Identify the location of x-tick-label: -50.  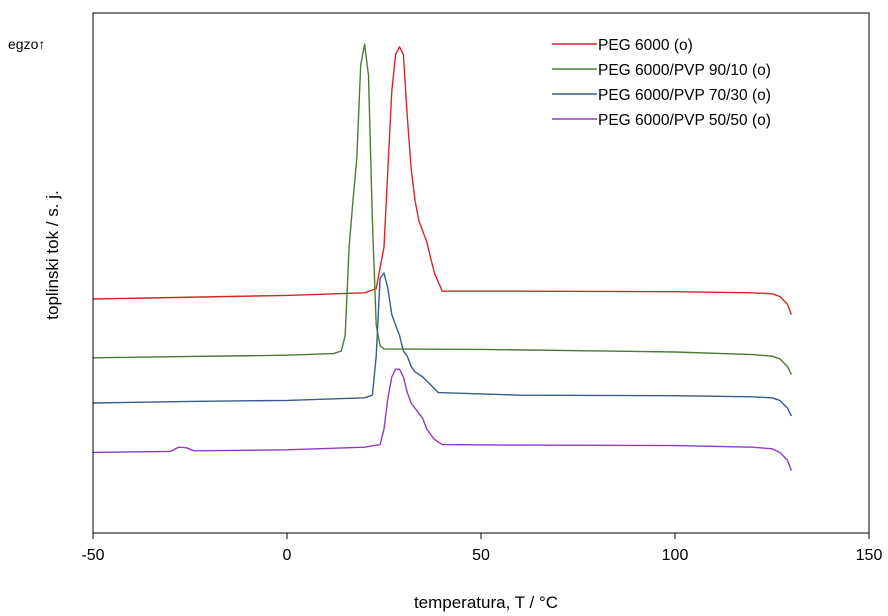
(92, 555).